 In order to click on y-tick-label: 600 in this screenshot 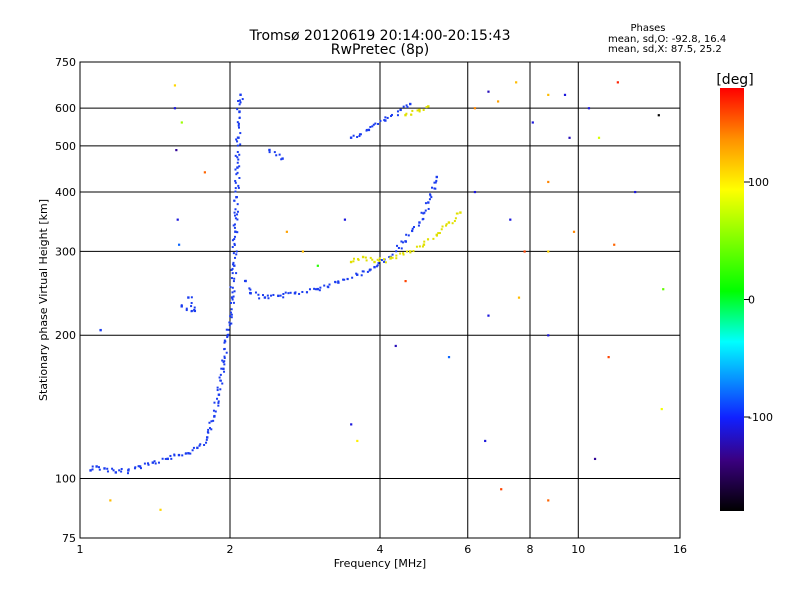, I will do `click(65, 108)`.